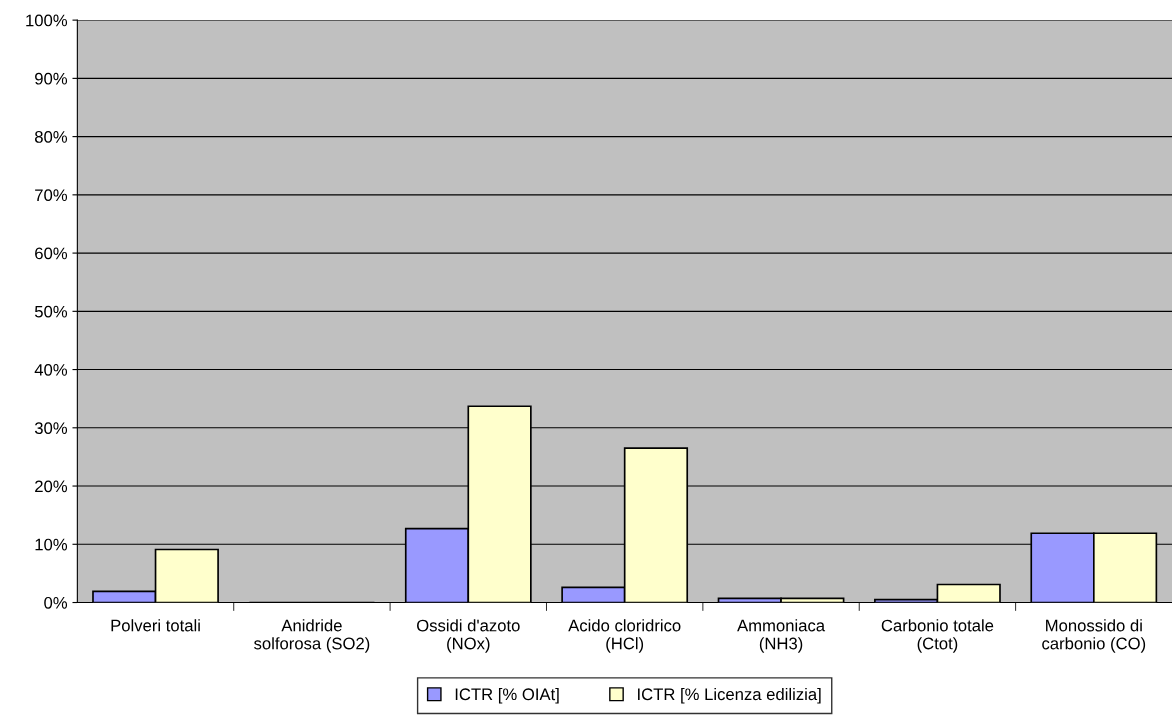 The width and height of the screenshot is (1172, 719). I want to click on x-tick-label: Monossido di carbonio (CO), so click(1094, 636).